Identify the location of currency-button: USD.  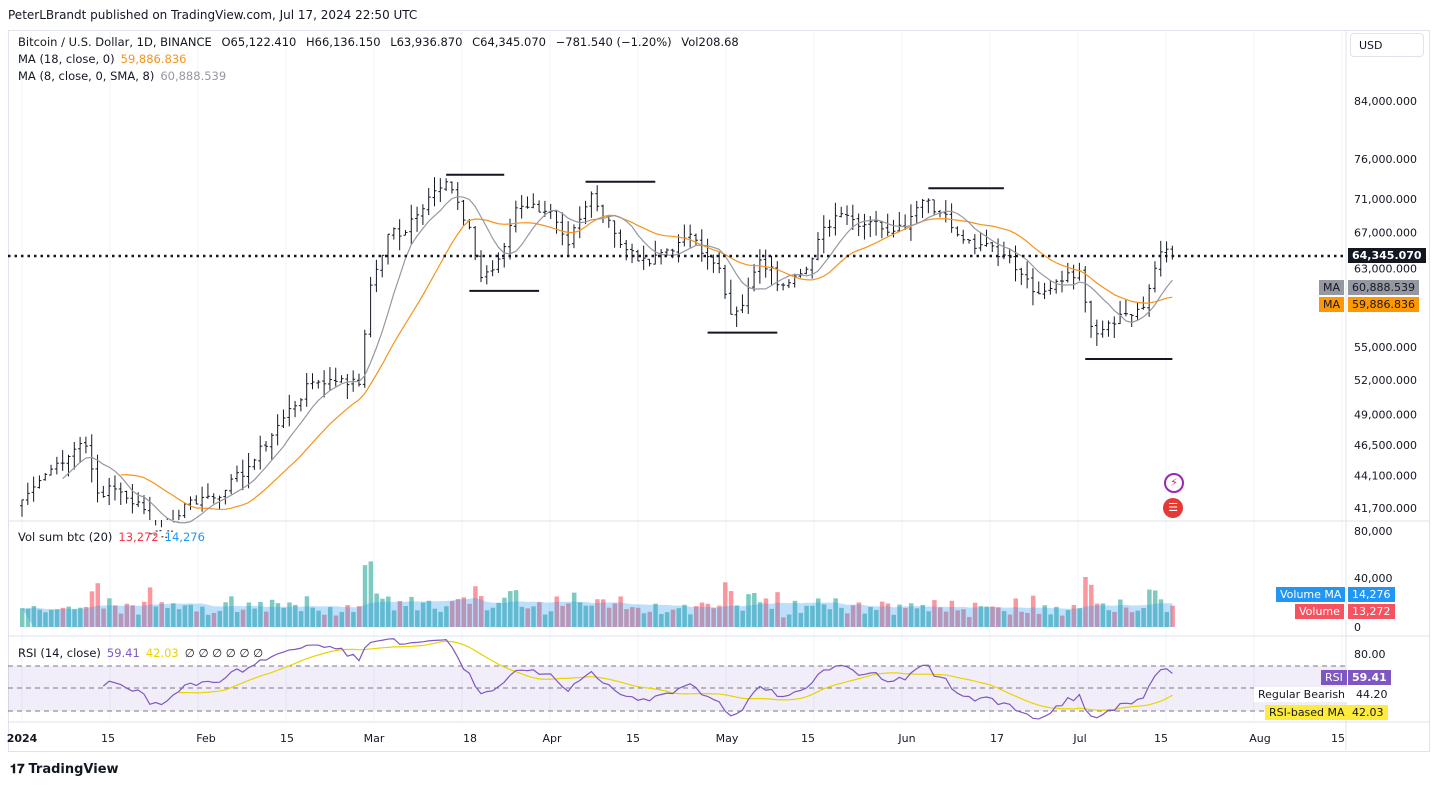
(1387, 45).